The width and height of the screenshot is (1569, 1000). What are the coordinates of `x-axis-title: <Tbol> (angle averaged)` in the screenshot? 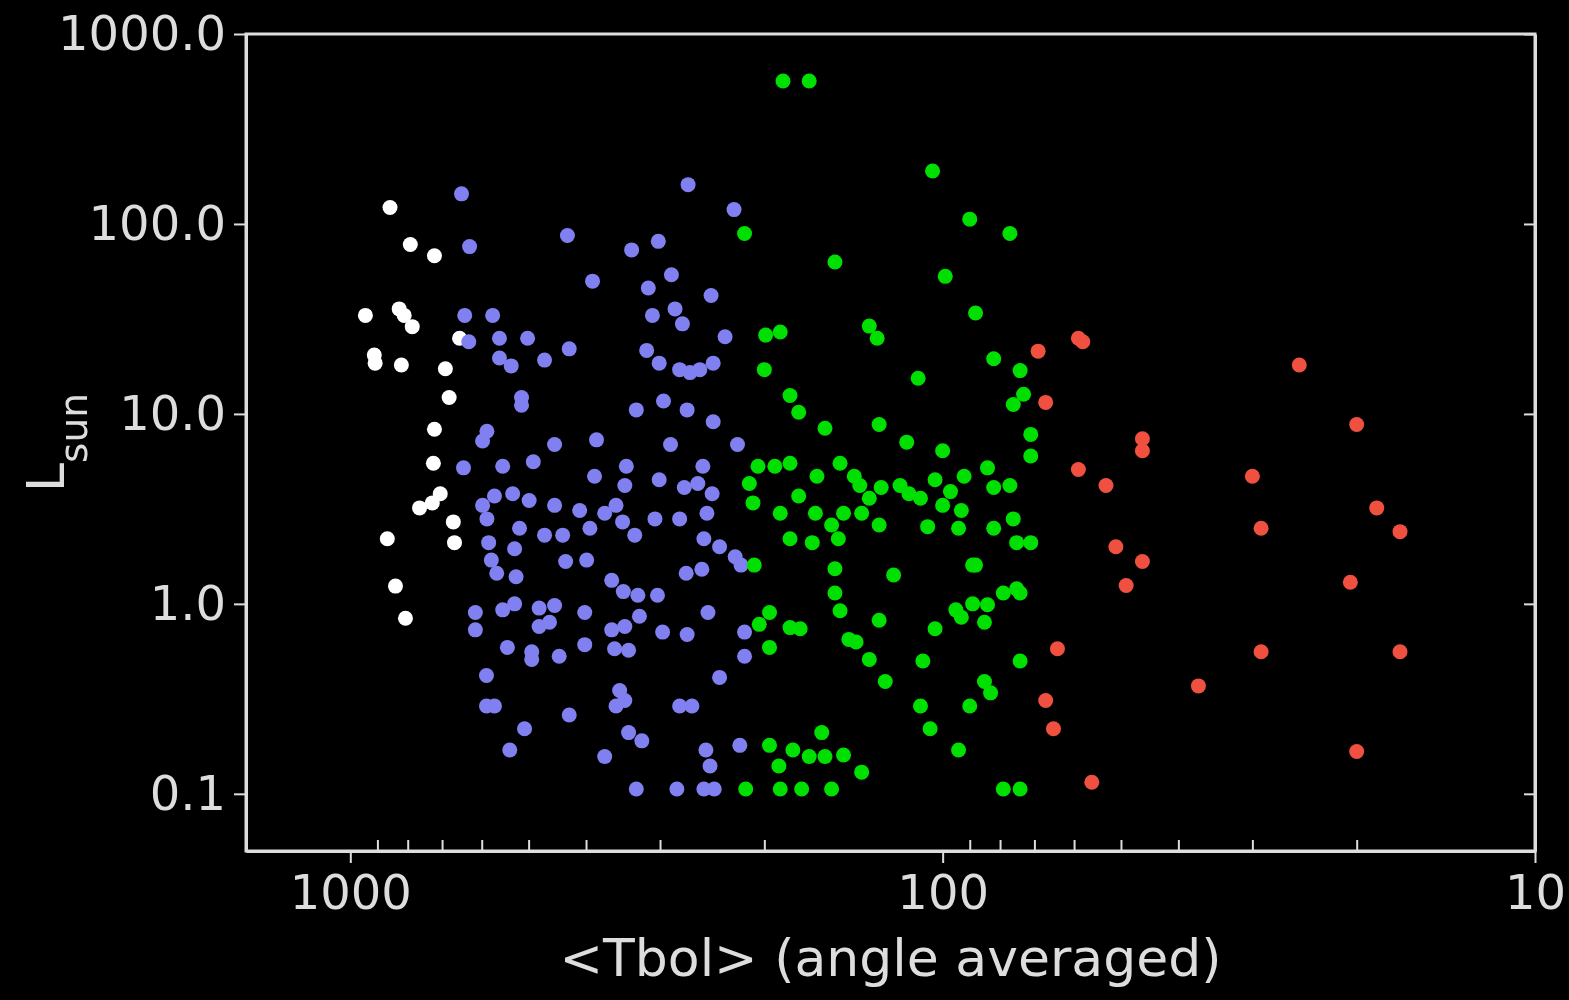 It's located at (890, 958).